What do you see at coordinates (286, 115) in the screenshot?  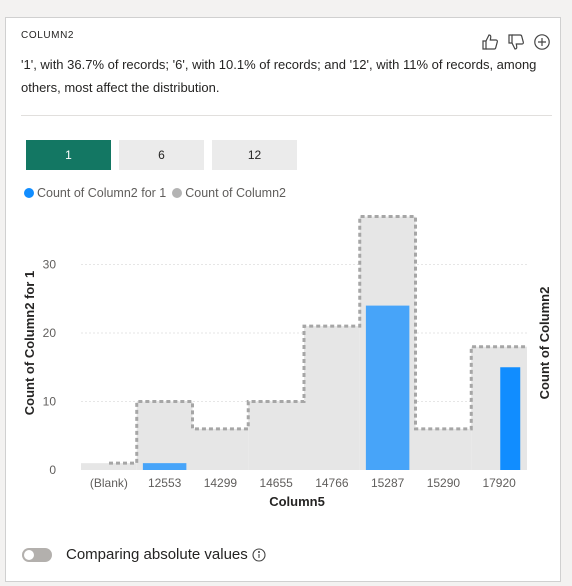 I see `divider` at bounding box center [286, 115].